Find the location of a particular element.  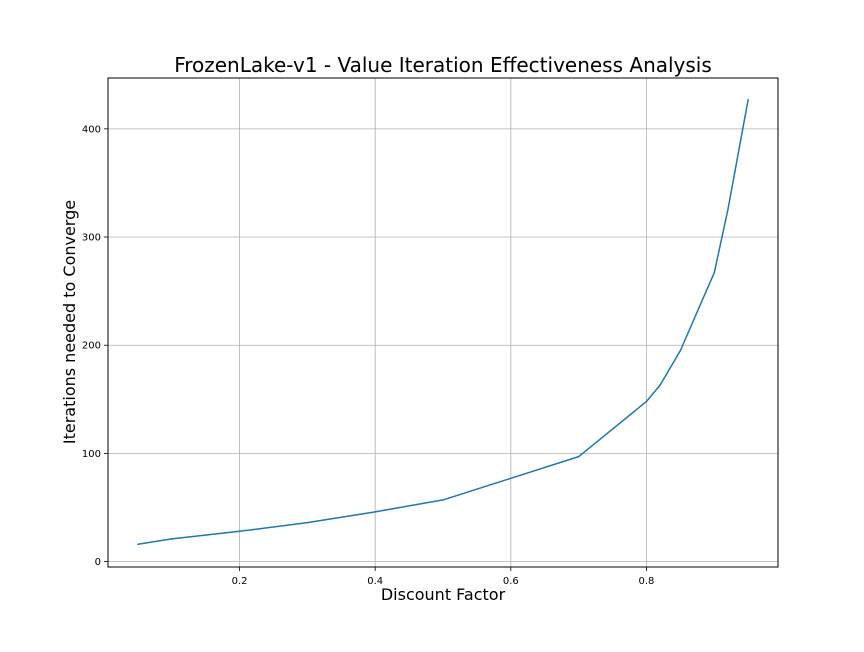

y-tick-label: 200 is located at coordinates (91, 346).